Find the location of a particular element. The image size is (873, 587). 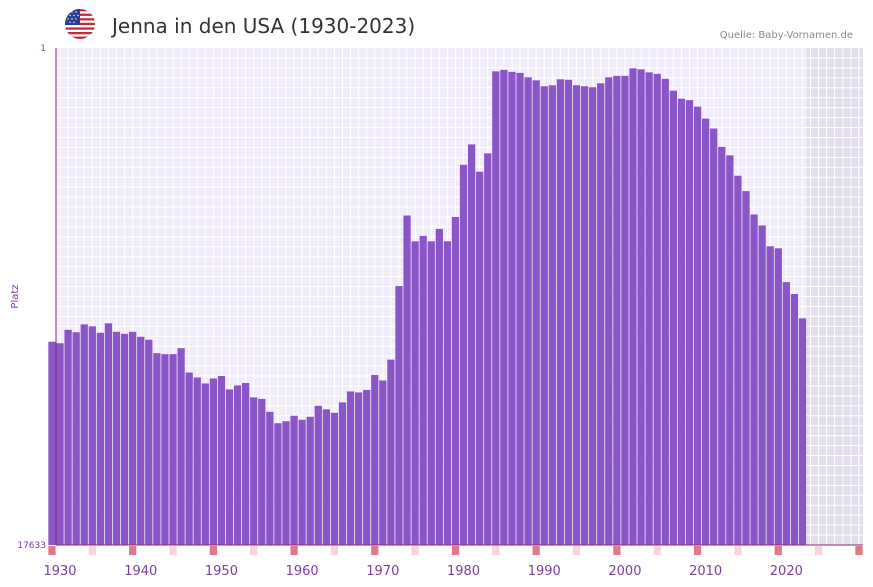

bar-1970 is located at coordinates (383, 462).